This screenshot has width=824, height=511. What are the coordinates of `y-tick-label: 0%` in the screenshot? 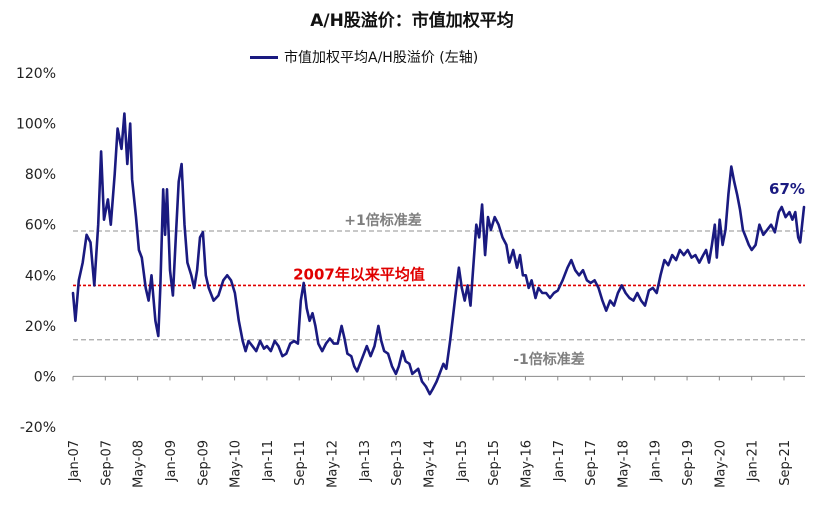 It's located at (45, 377).